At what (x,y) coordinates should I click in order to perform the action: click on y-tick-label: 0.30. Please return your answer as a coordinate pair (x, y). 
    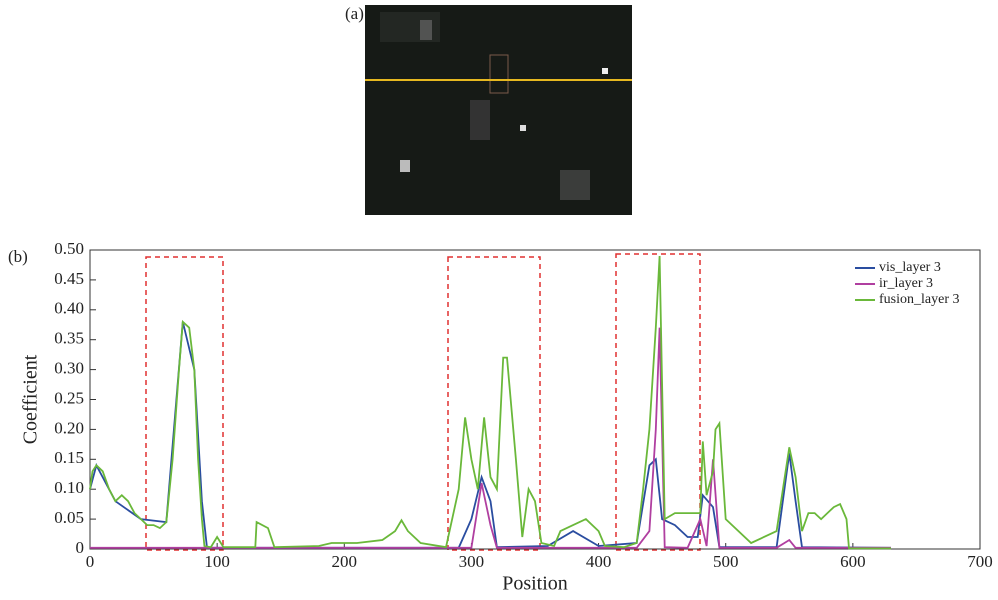
    Looking at the image, I should click on (69, 368).